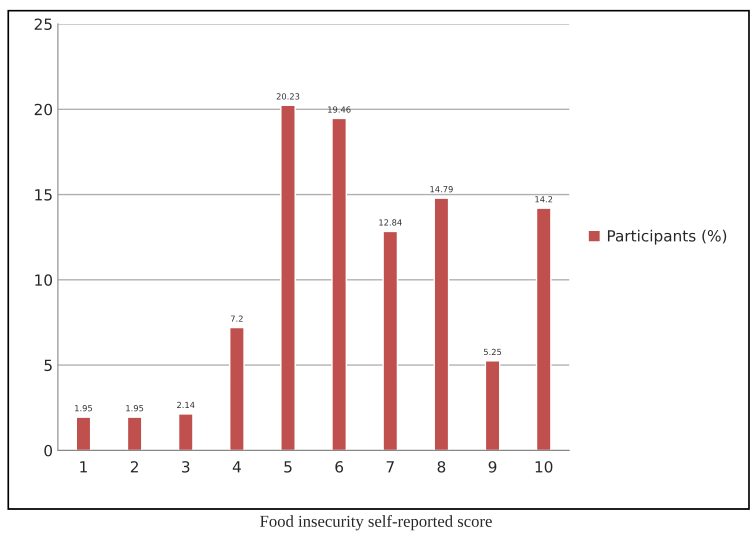 The width and height of the screenshot is (752, 533). Describe the element at coordinates (288, 467) in the screenshot. I see `x-tick-label: 5` at that location.